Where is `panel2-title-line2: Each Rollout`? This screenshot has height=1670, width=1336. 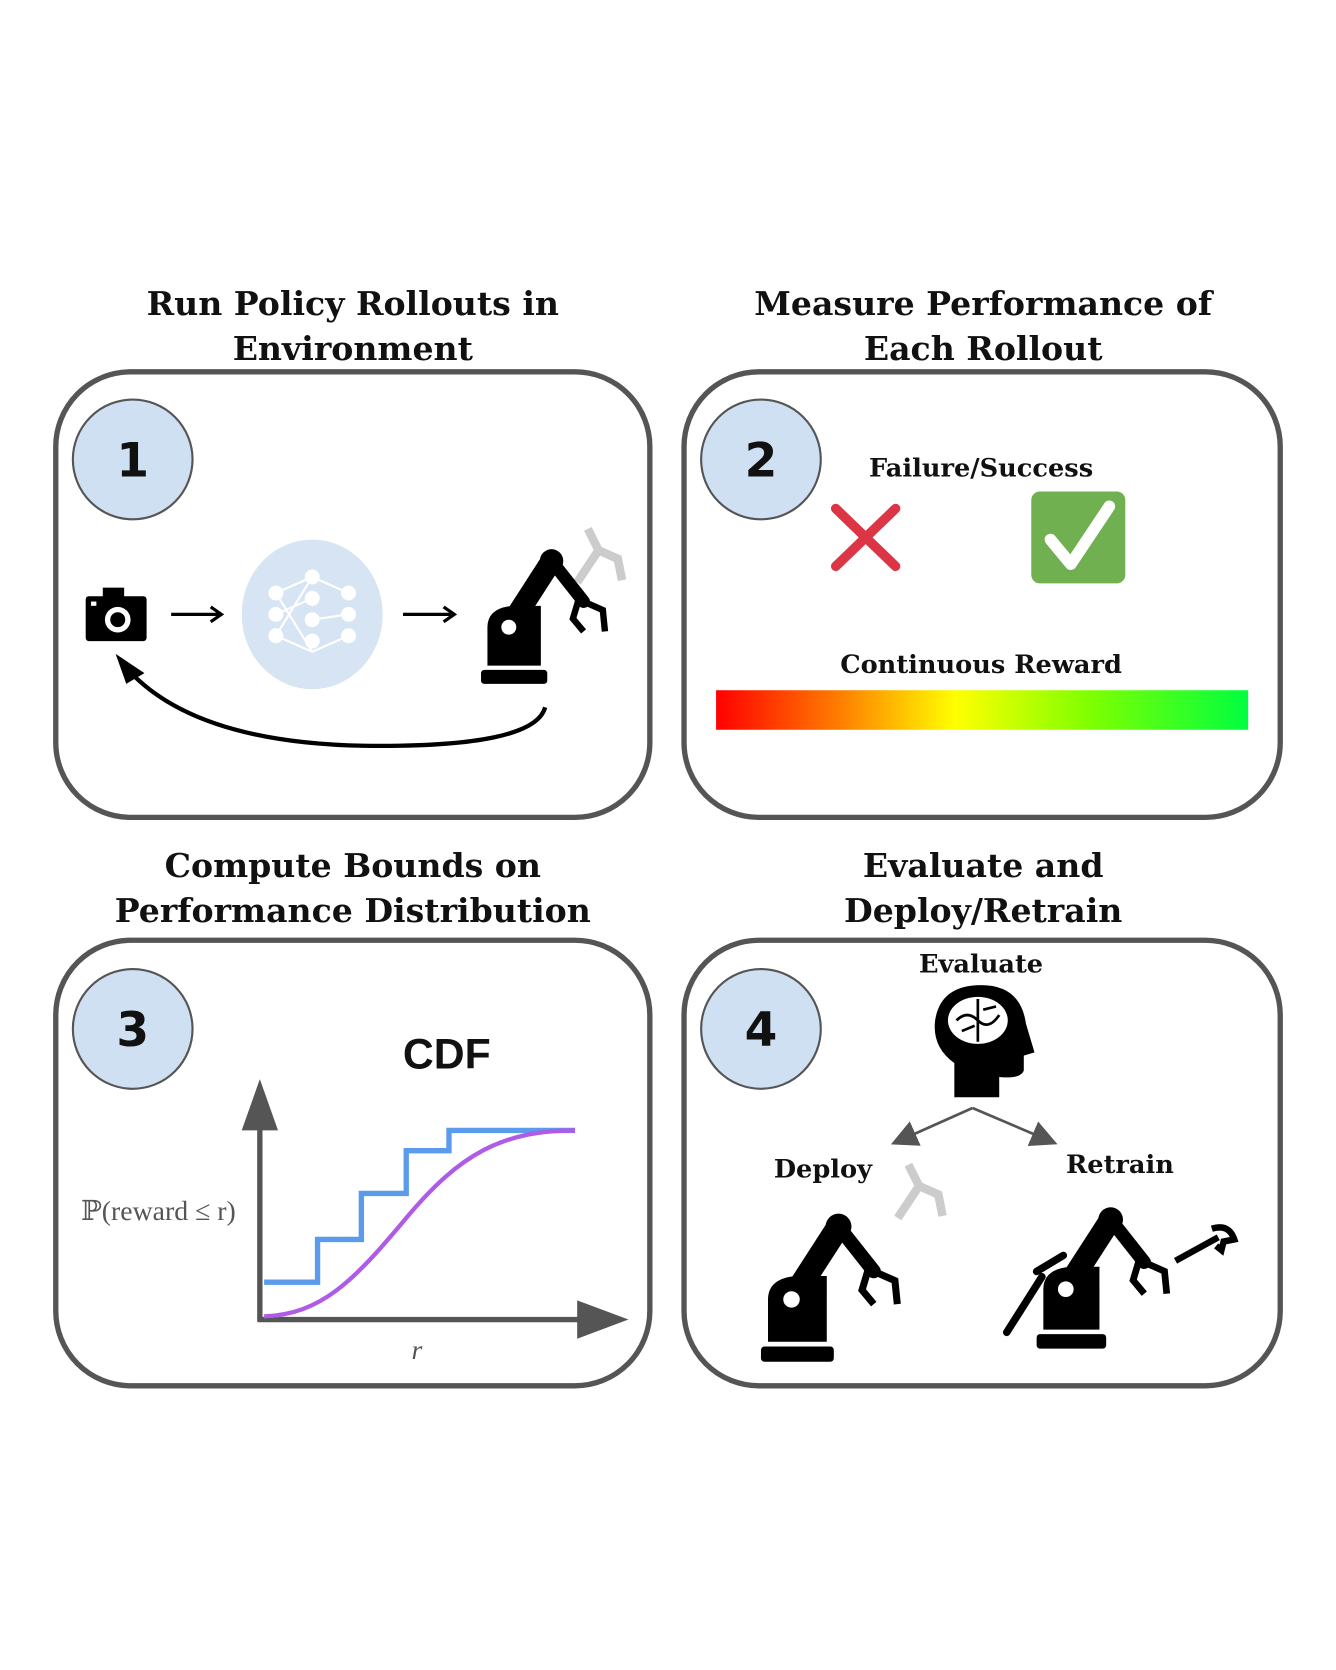
panel2-title-line2: Each Rollout is located at coordinates (983, 348).